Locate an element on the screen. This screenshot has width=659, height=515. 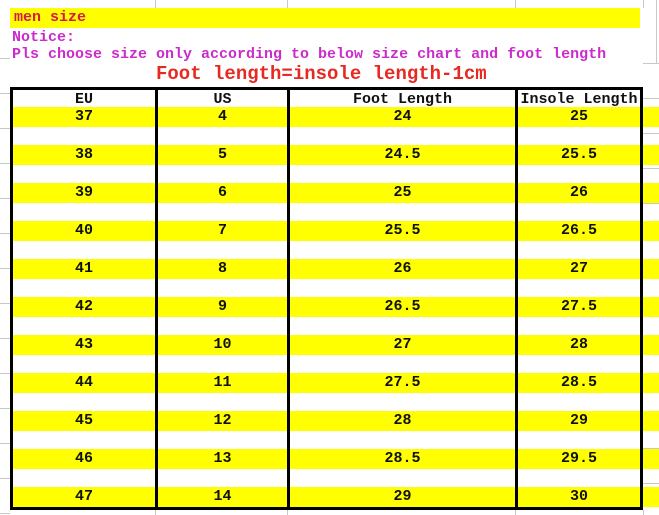
table-cell: 24 is located at coordinates (402, 116).